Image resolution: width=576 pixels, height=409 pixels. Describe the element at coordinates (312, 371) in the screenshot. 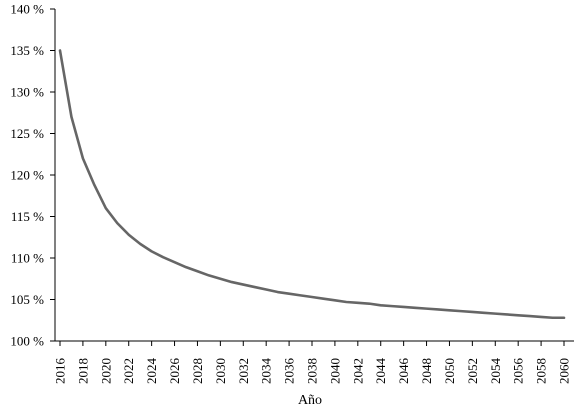

I see `x-tick-label: 2038` at that location.